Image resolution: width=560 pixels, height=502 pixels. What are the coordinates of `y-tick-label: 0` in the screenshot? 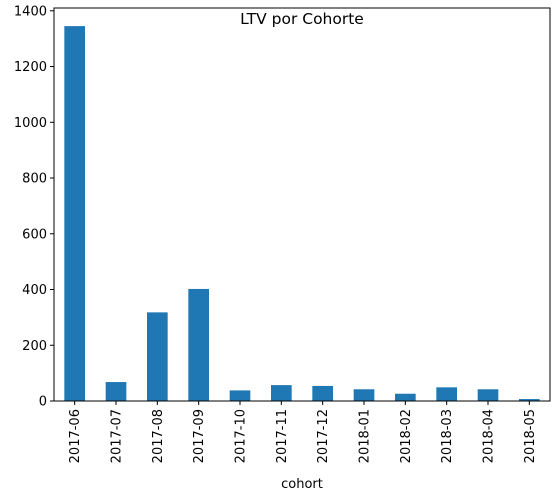 It's located at (43, 402).